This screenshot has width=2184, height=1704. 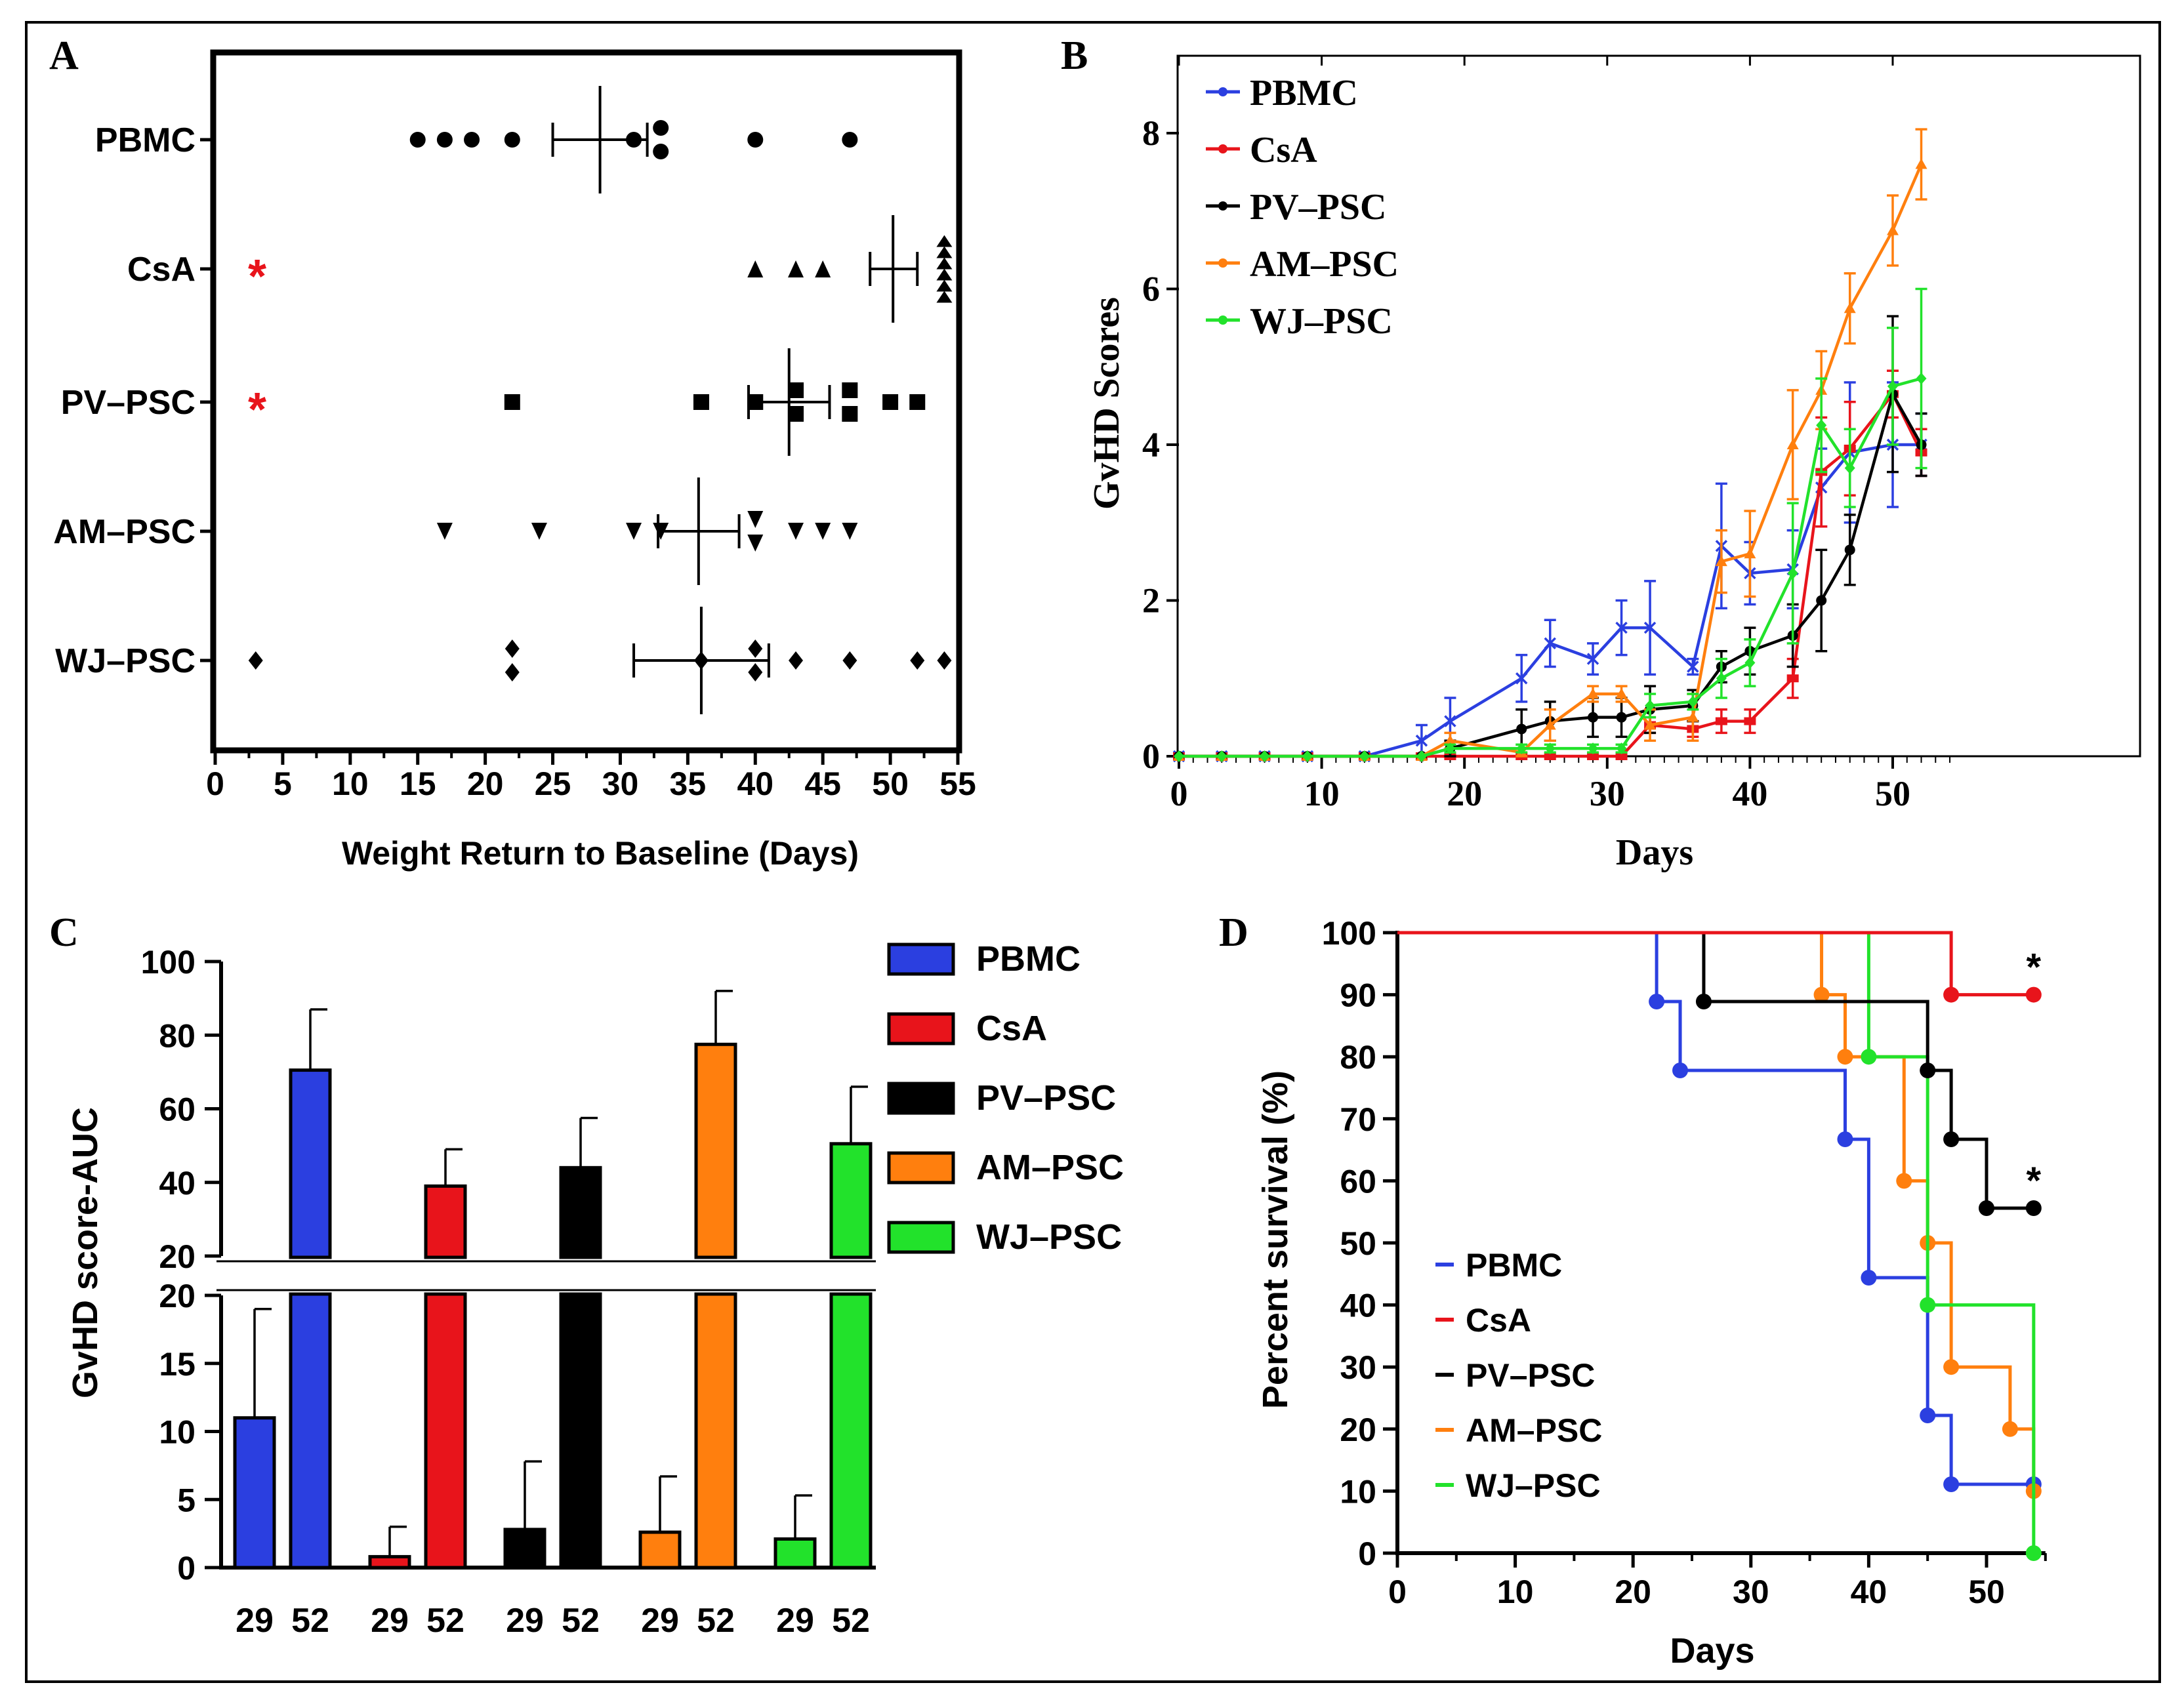 What do you see at coordinates (1712, 1651) in the screenshot?
I see `panel-d-x-axis-title: Days` at bounding box center [1712, 1651].